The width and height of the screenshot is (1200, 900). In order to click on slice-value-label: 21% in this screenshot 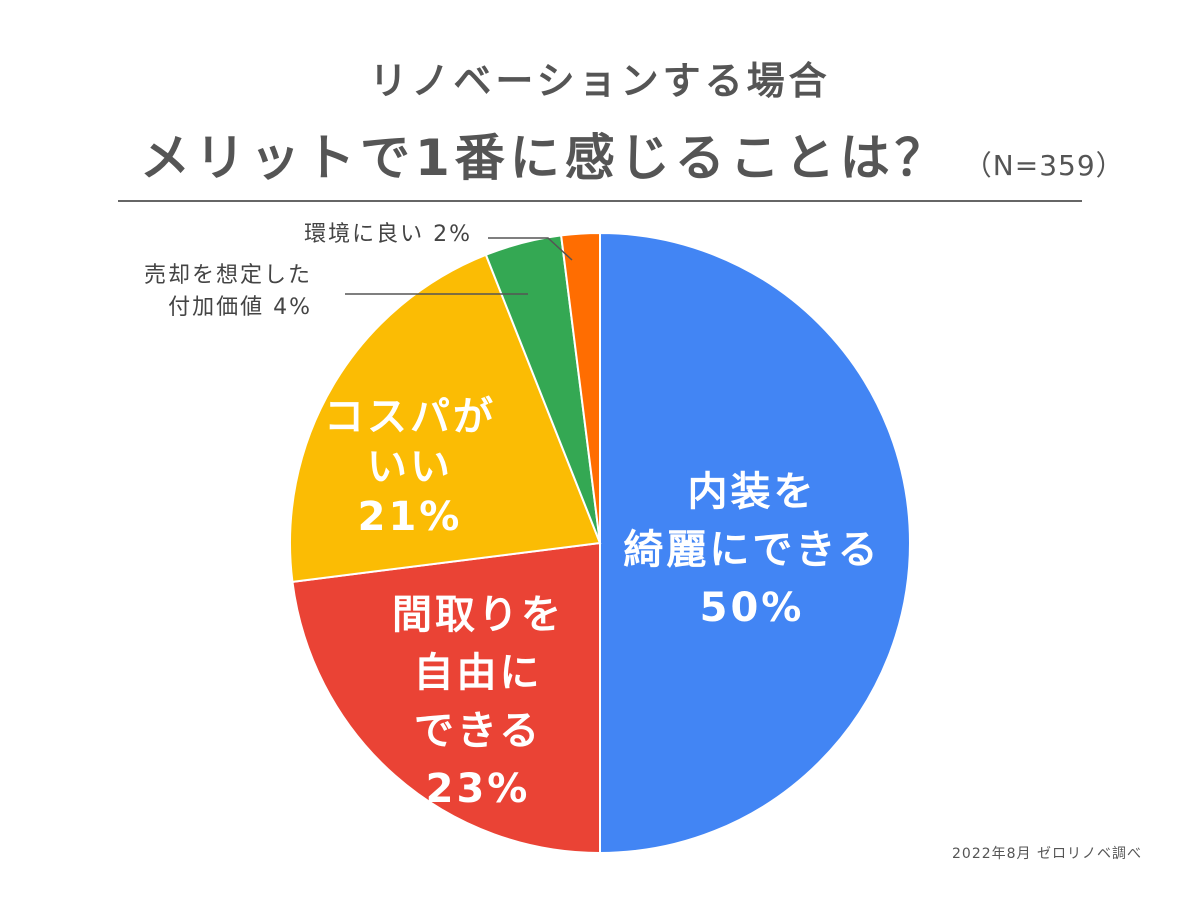, I will do `click(410, 517)`.